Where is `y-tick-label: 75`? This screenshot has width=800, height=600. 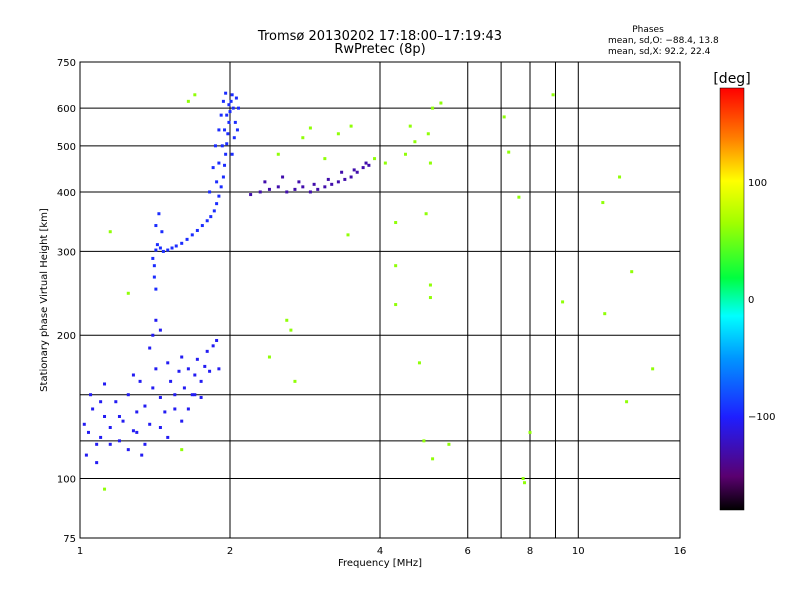
y-tick-label: 75 is located at coordinates (69, 539).